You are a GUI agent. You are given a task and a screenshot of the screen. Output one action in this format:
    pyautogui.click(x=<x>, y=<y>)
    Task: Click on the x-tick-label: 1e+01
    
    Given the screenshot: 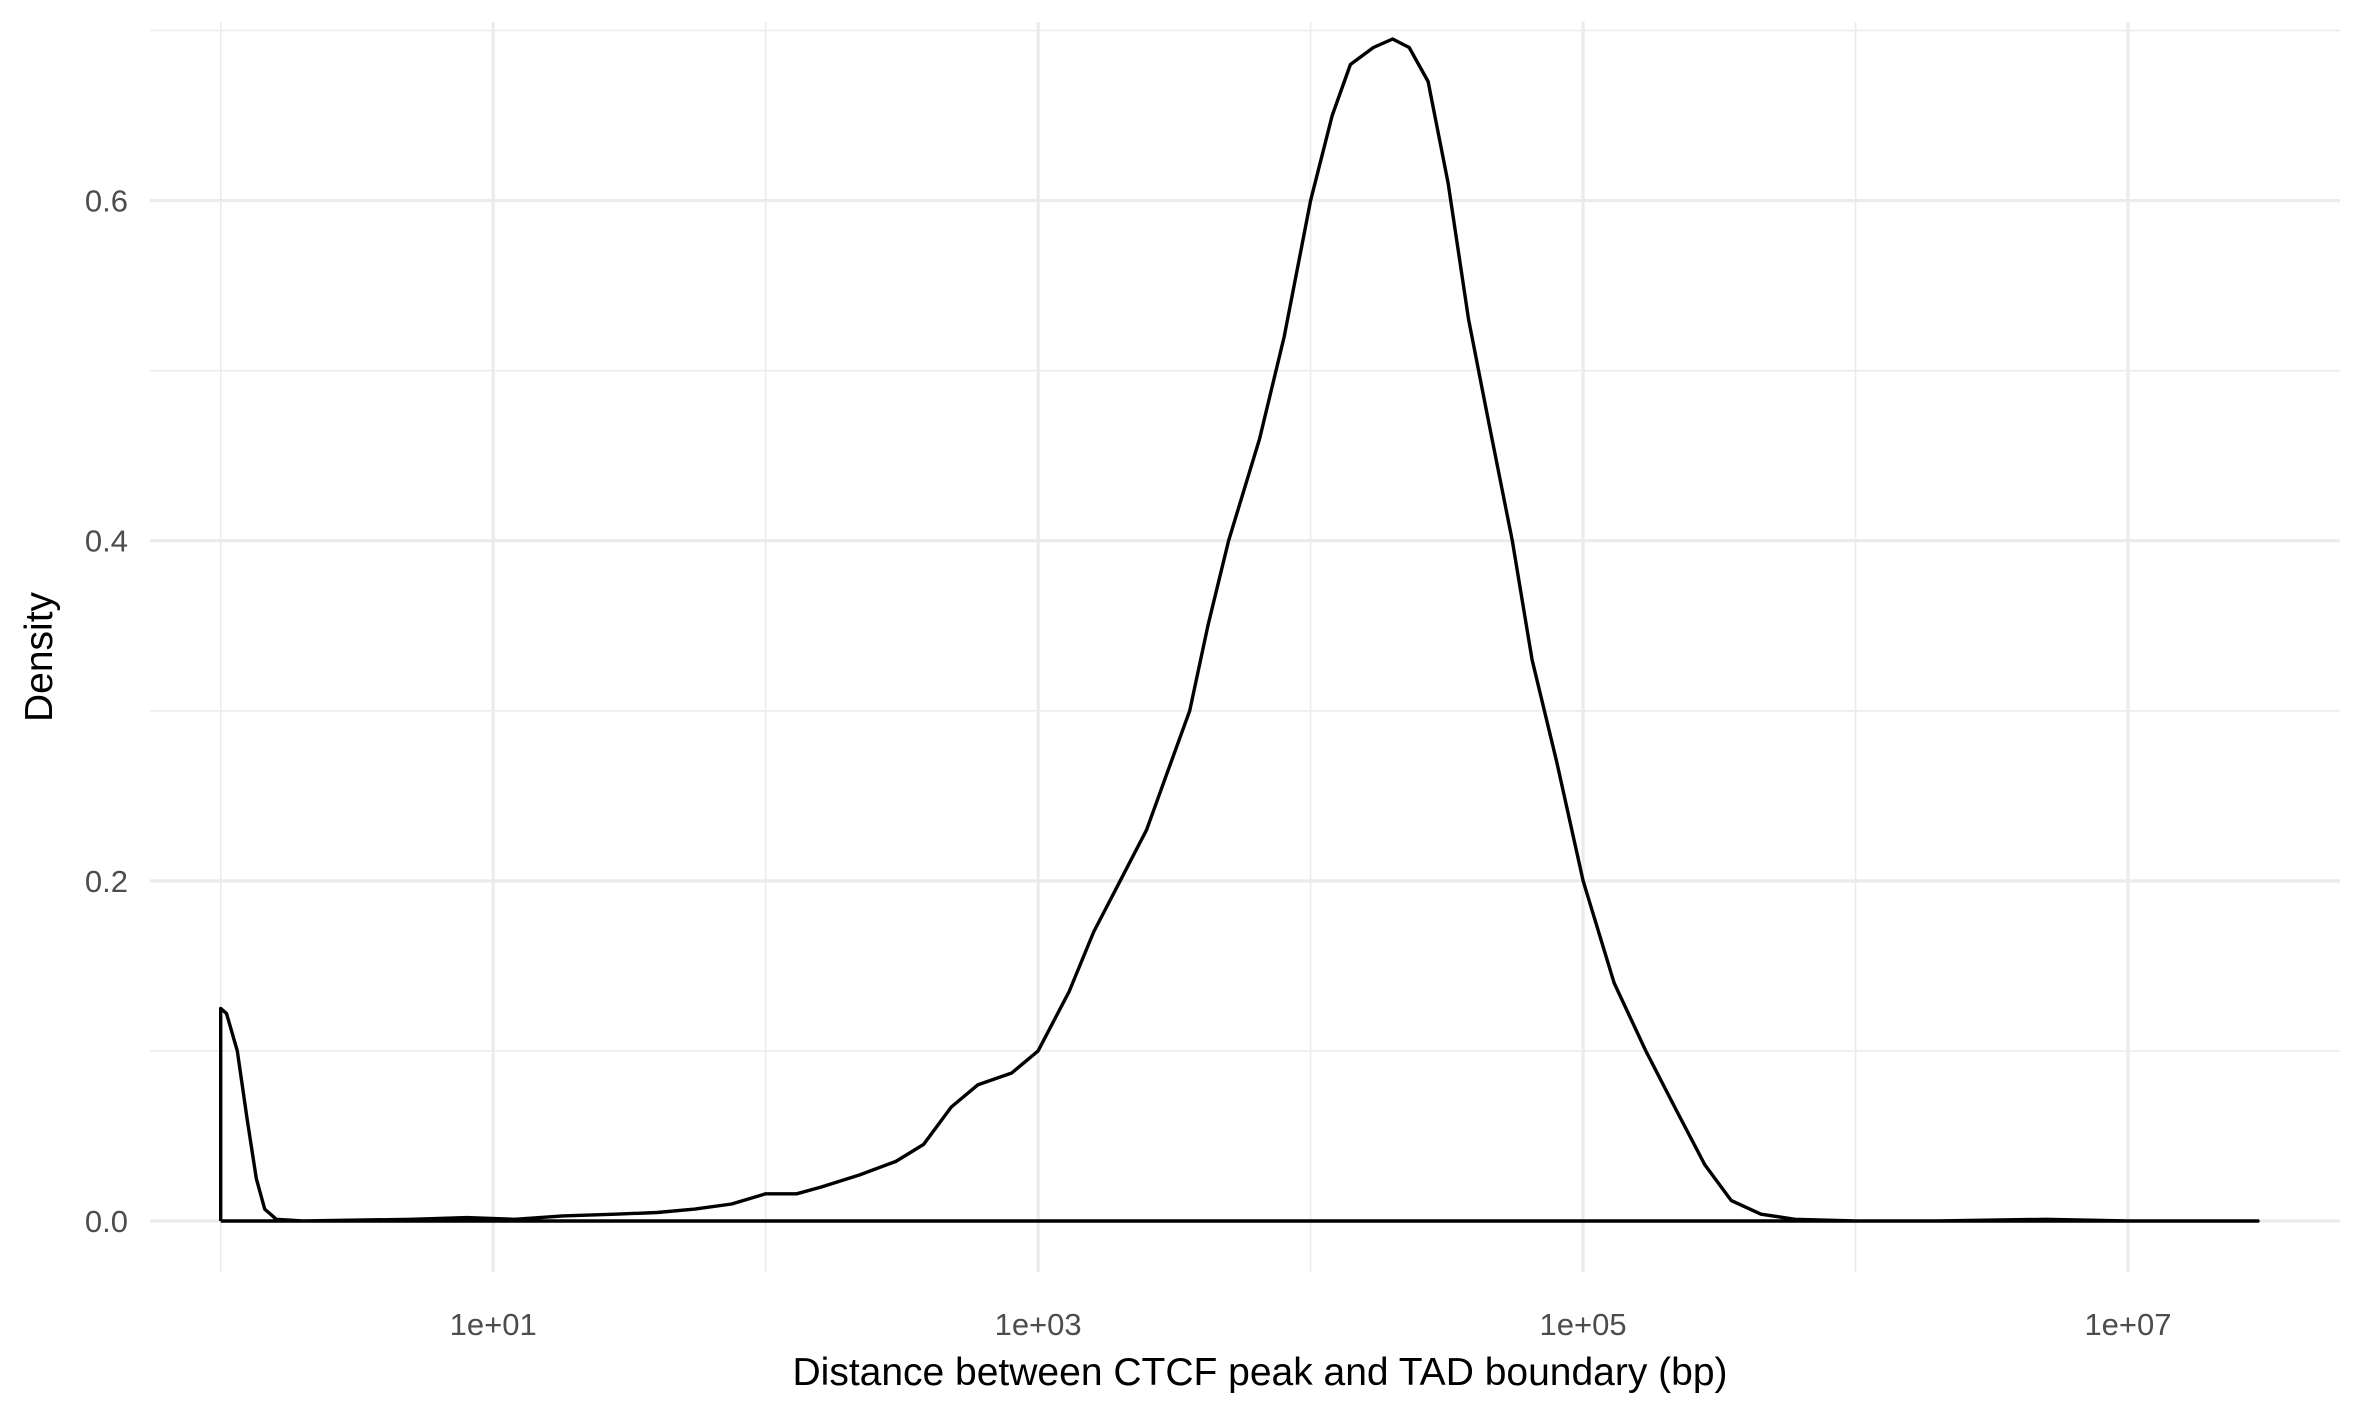 What is the action you would take?
    pyautogui.click(x=493, y=1324)
    